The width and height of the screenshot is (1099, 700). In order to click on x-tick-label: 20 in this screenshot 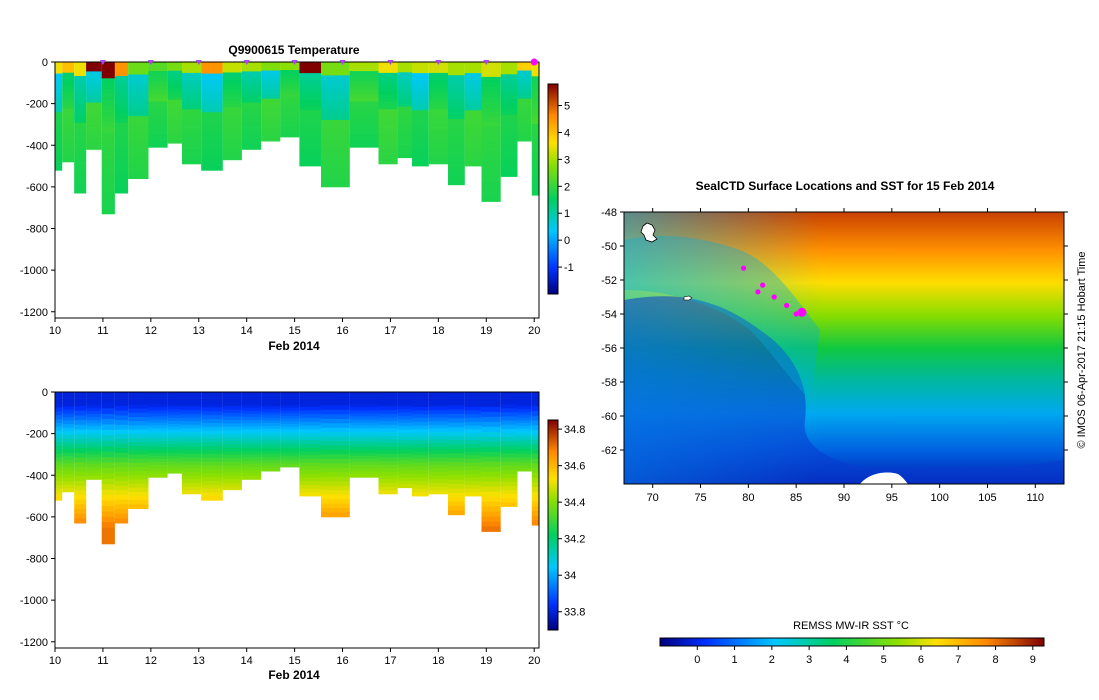, I will do `click(534, 331)`.